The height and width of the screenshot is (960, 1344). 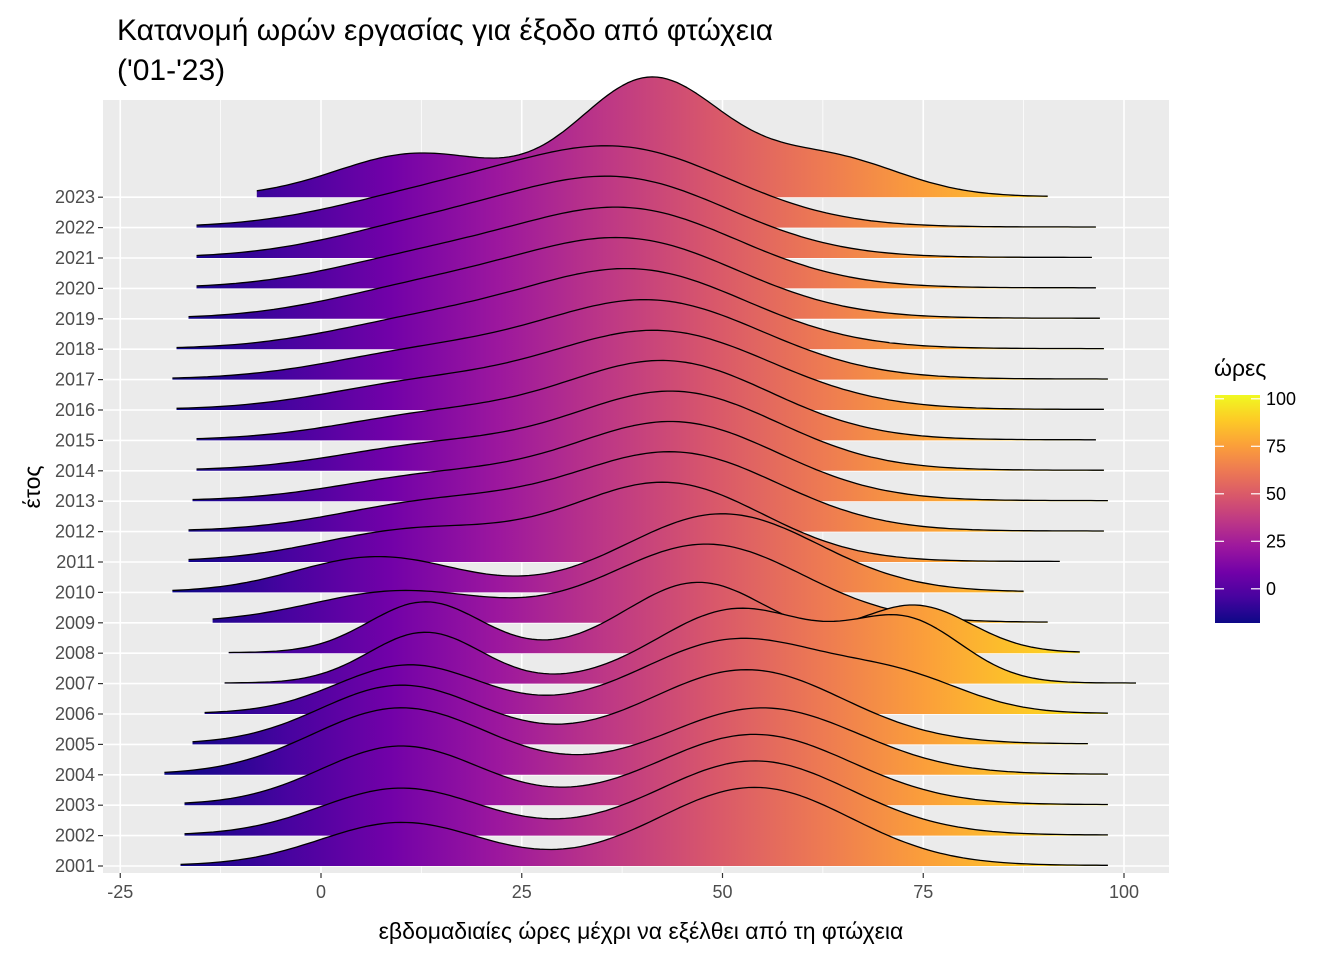 I want to click on ridge-outline-2017, so click(x=640, y=339).